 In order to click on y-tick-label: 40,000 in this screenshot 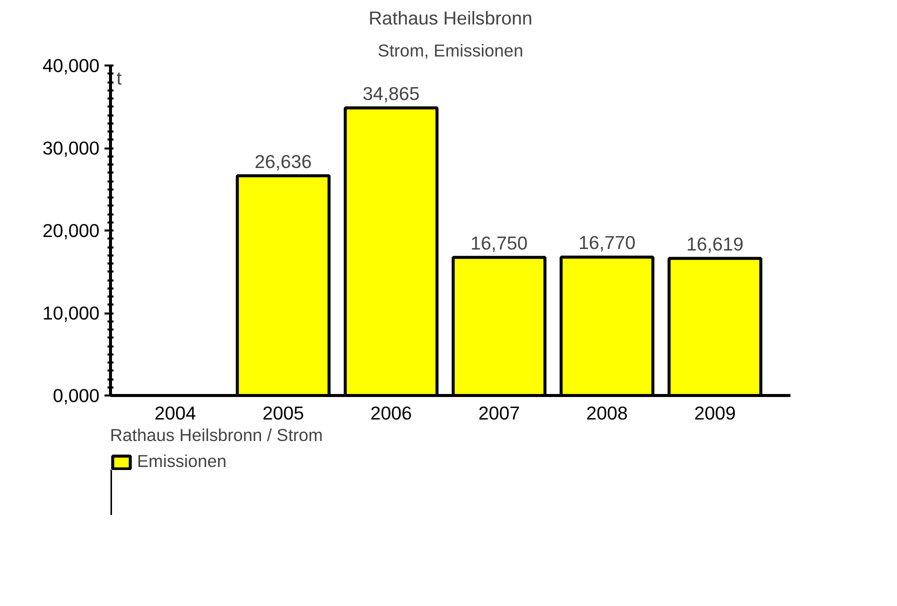, I will do `click(71, 65)`.